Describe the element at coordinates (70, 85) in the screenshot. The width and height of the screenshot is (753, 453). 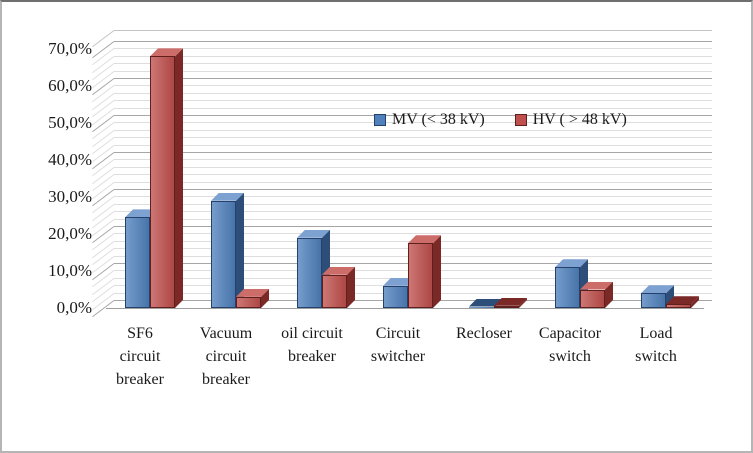
I see `y-axis-label: 60,0%` at that location.